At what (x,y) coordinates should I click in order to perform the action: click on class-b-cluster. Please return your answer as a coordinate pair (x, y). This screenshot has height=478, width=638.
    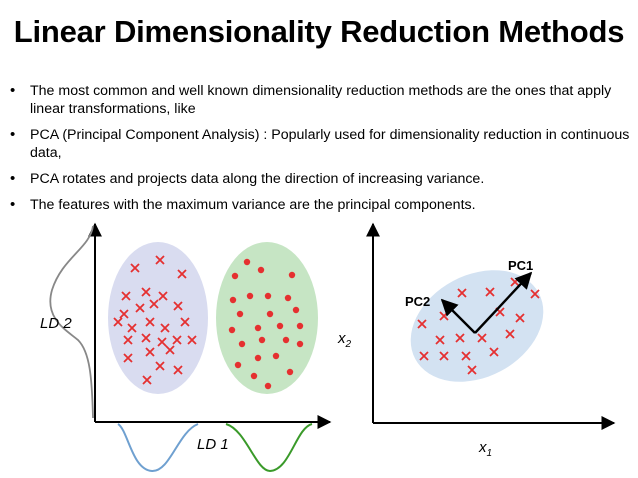
    Looking at the image, I should click on (267, 318).